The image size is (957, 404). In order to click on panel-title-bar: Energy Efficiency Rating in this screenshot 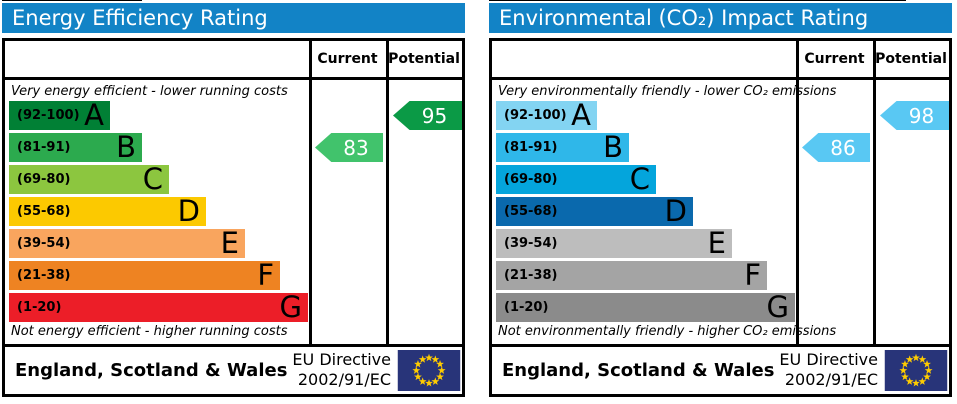, I will do `click(233, 18)`.